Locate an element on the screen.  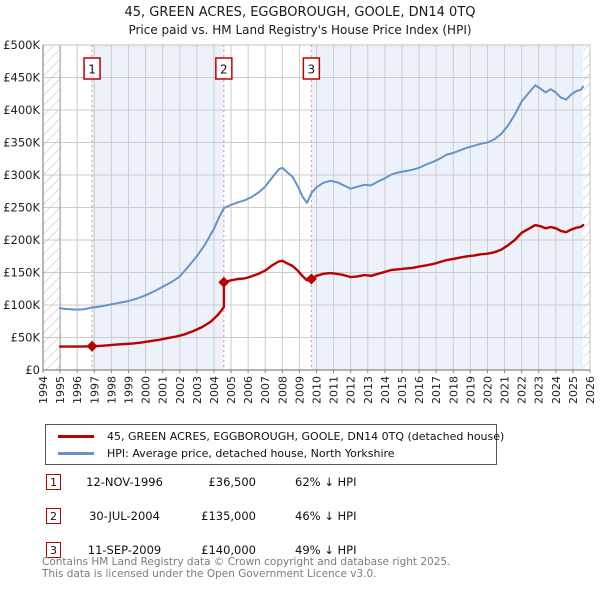
x-tick-label: 2016 is located at coordinates (419, 390).